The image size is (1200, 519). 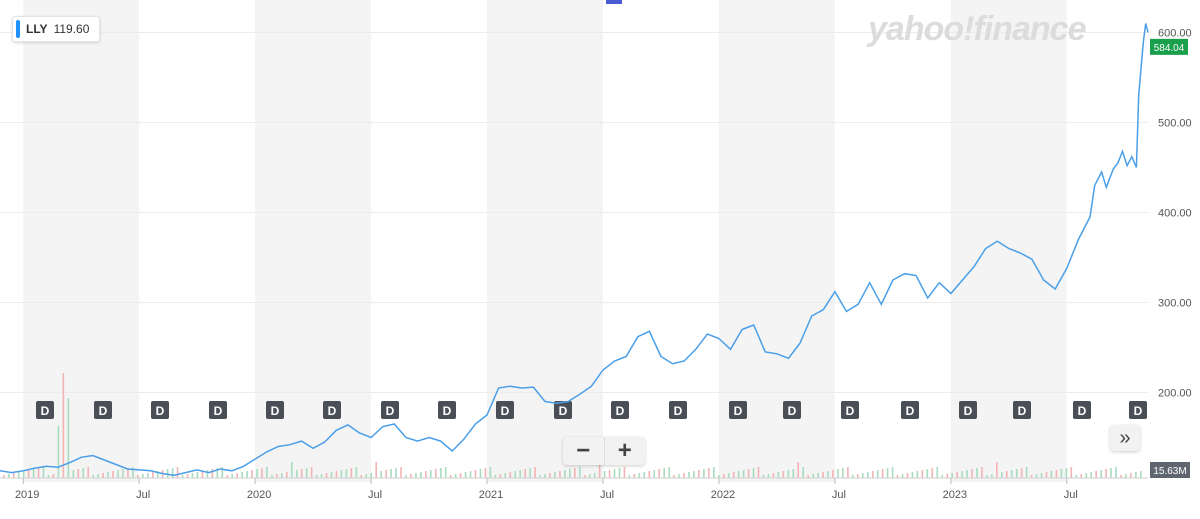 I want to click on current-price-label: 584.04, so click(x=1169, y=48).